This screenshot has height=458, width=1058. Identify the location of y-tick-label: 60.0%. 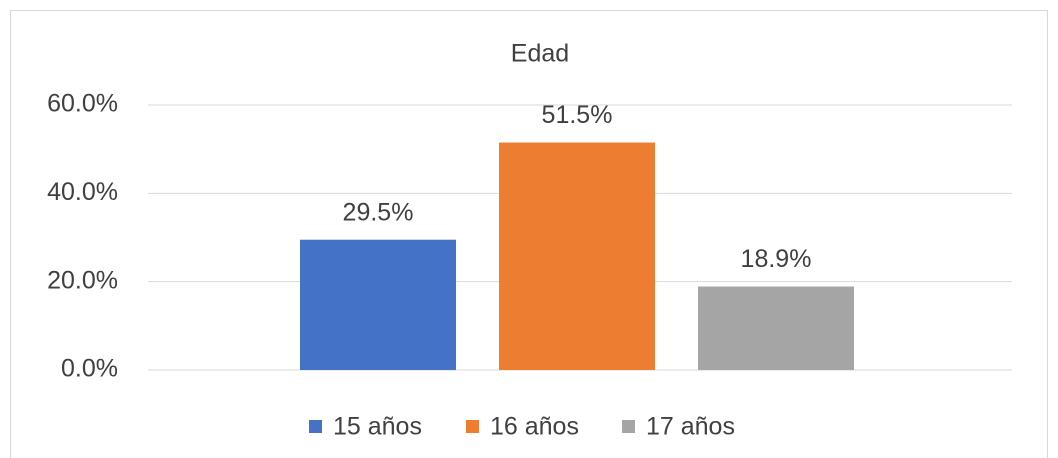
(82, 104).